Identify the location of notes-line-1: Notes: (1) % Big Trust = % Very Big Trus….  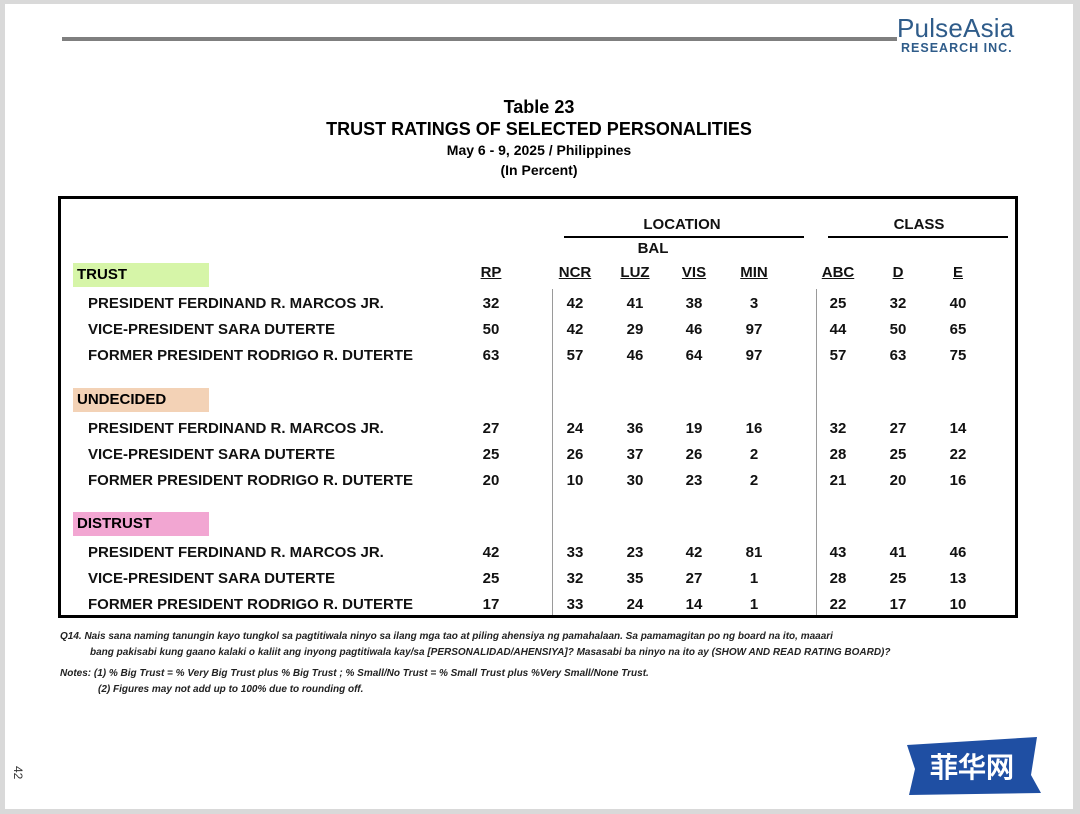
(354, 673).